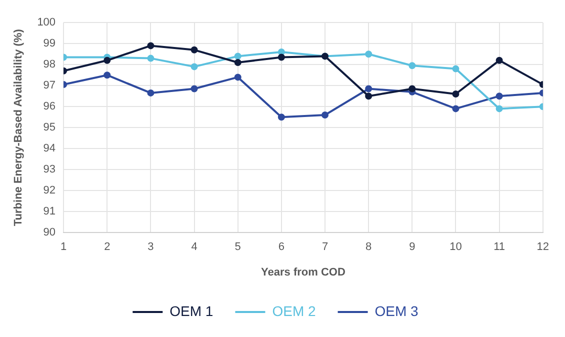  What do you see at coordinates (412, 247) in the screenshot?
I see `x-tick-label: 9` at bounding box center [412, 247].